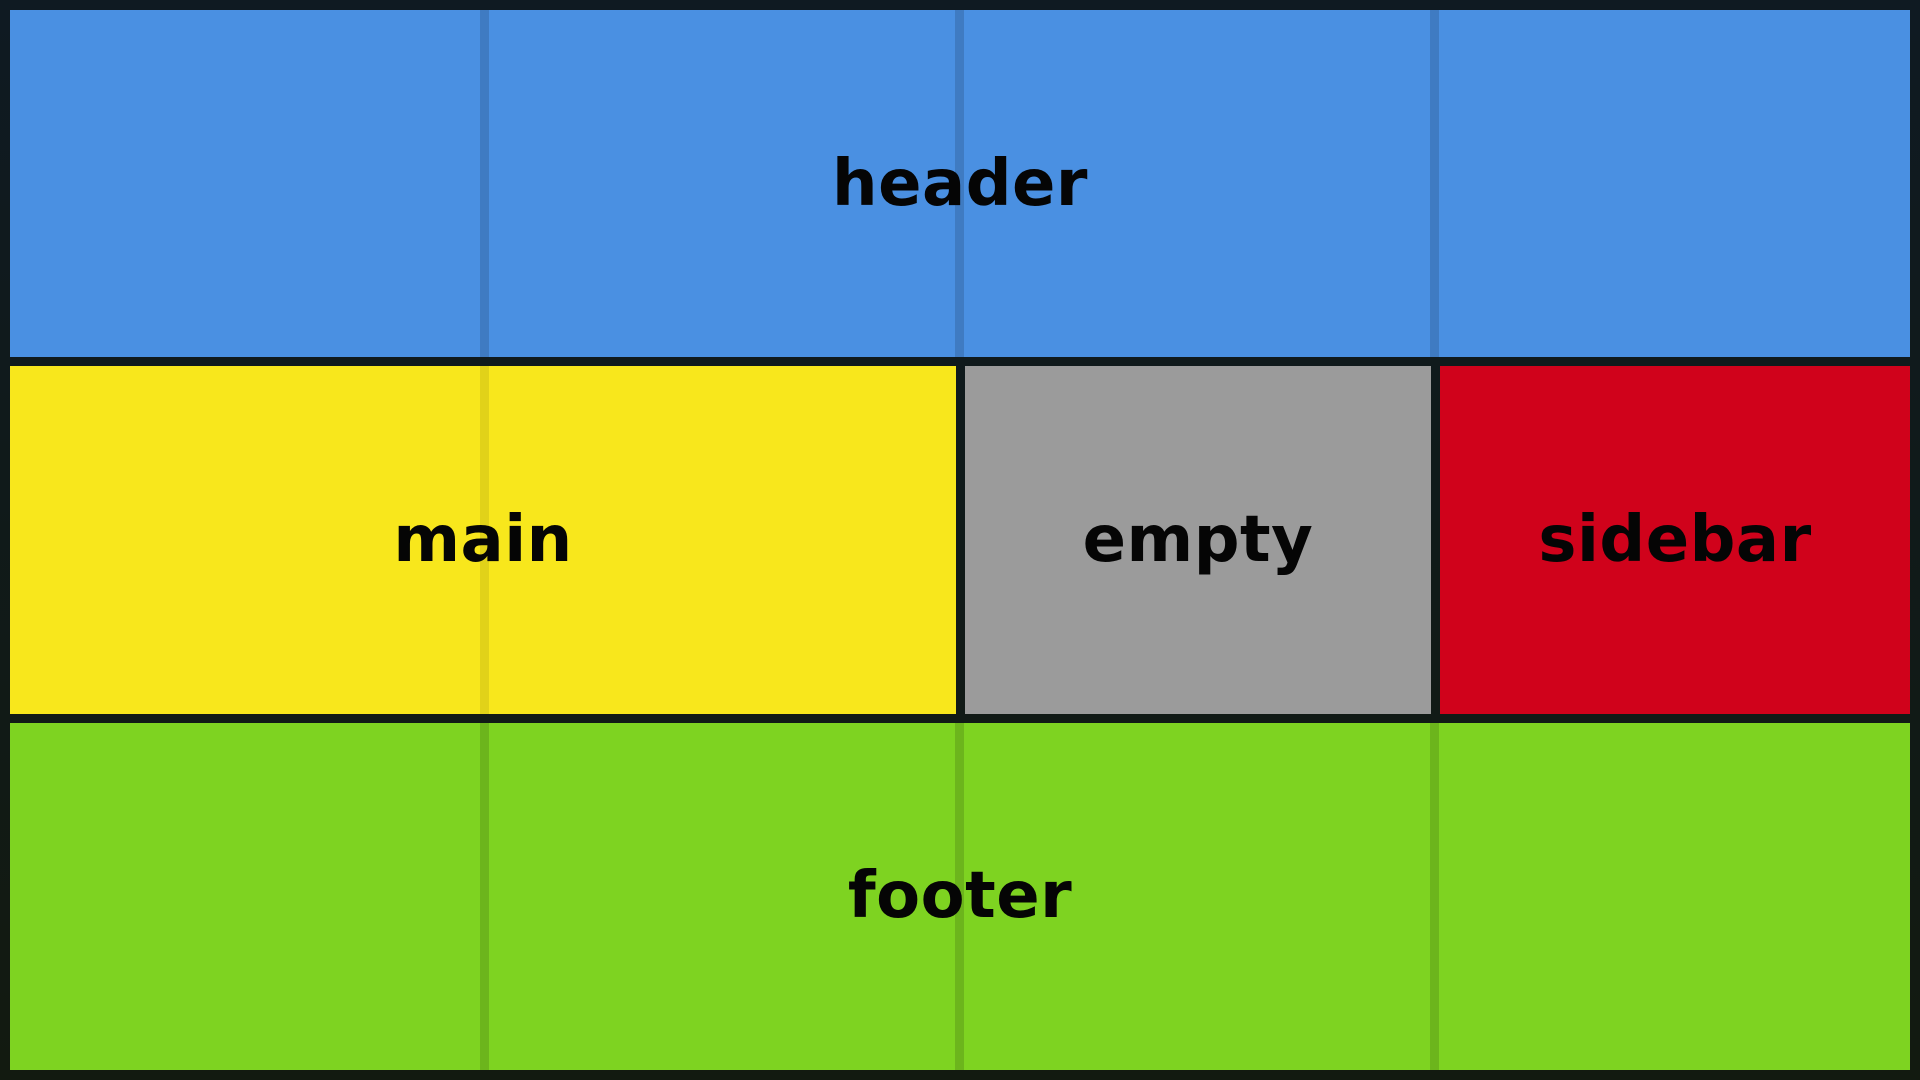  I want to click on main-label: main, so click(483, 539).